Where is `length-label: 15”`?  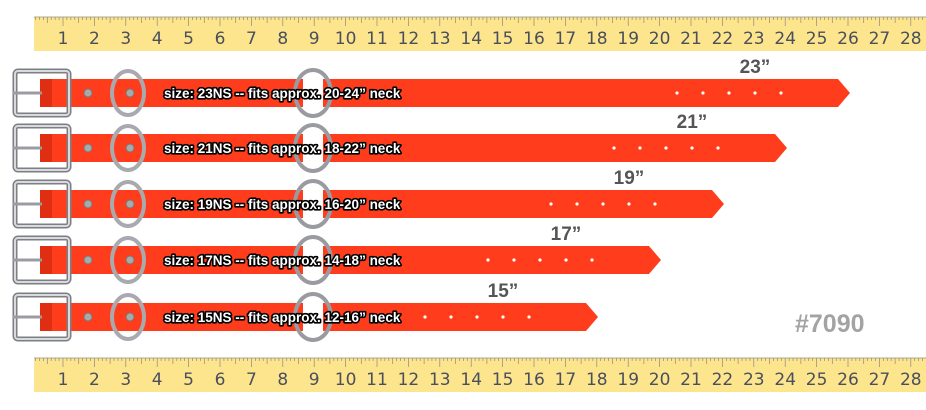
length-label: 15” is located at coordinates (503, 291).